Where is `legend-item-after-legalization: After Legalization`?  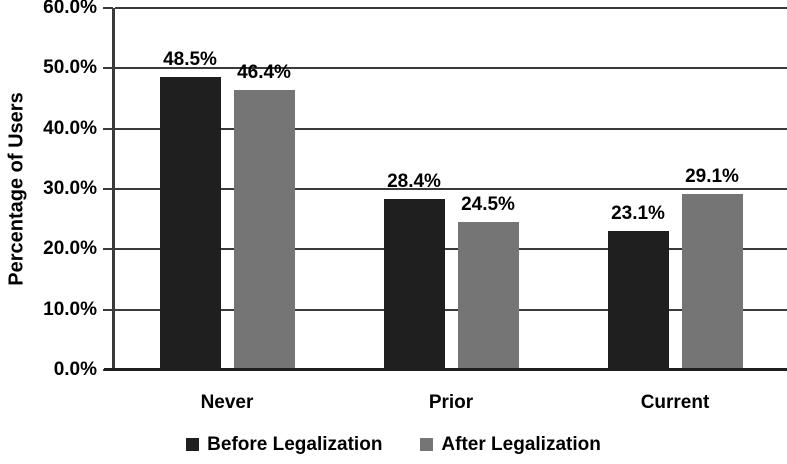 legend-item-after-legalization: After Legalization is located at coordinates (510, 444).